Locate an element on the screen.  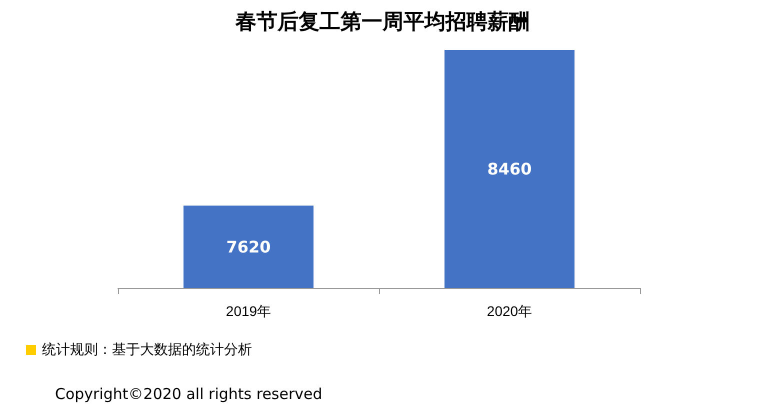
text: 统计规则：基于大数据的统计分析 is located at coordinates (147, 350).